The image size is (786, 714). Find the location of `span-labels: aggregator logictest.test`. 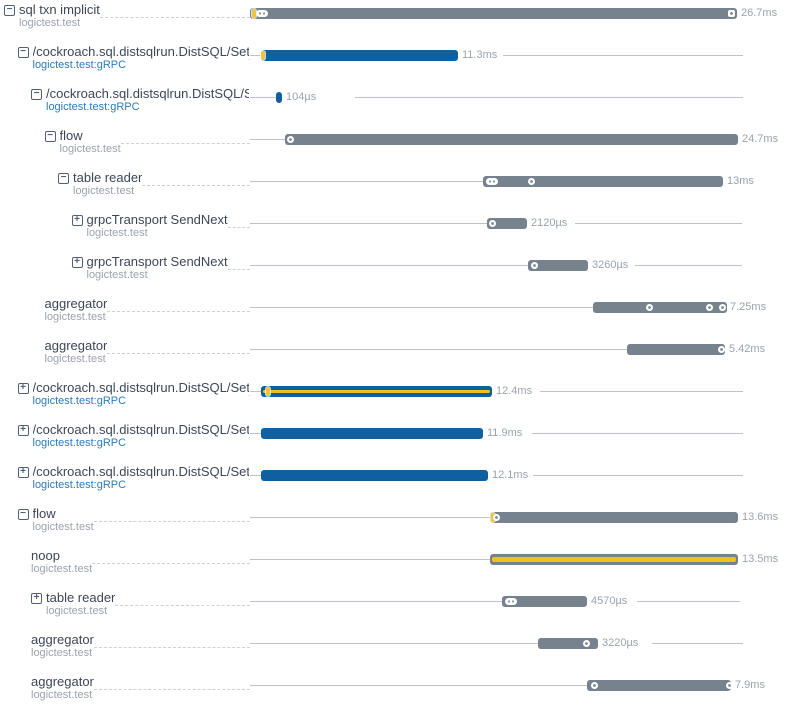

span-labels: aggregator logictest.test is located at coordinates (76, 310).